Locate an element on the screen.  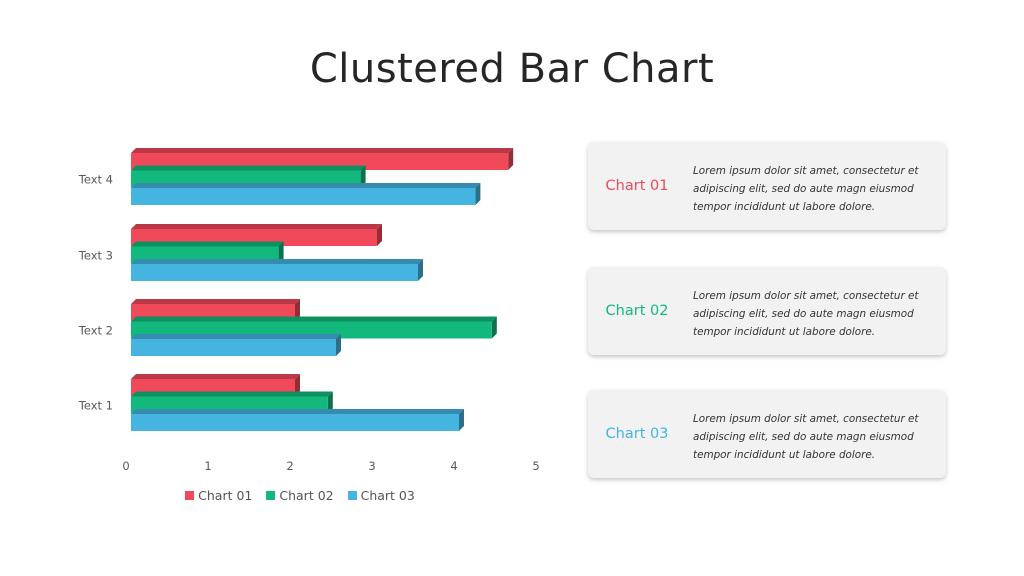
category-label-text-3: Text 3 is located at coordinates (95, 256).